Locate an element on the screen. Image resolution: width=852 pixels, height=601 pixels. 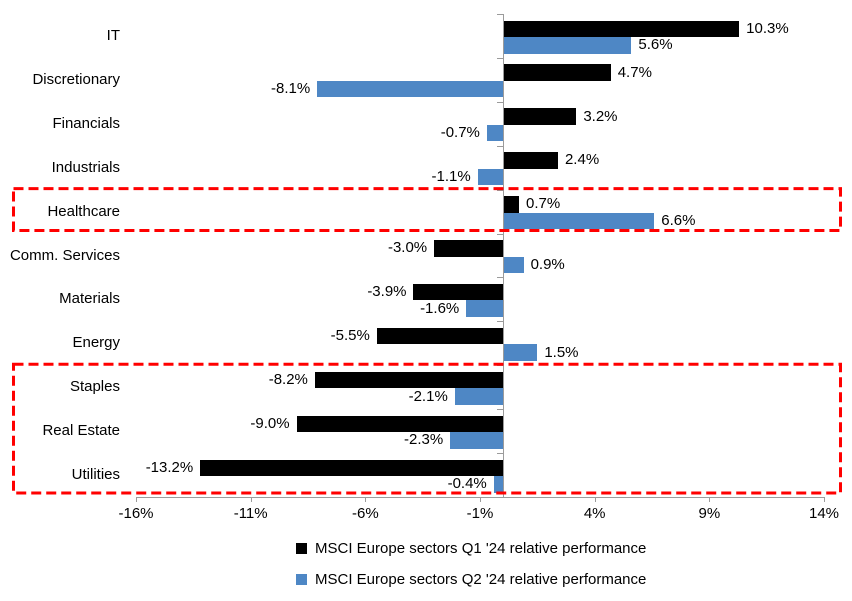
highlight-box-healthcare is located at coordinates (427, 210).